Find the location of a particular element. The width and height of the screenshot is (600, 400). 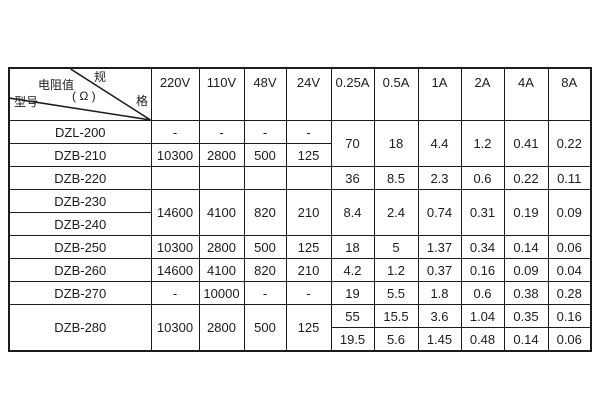

cell-dzb280b-025a: 19.5 is located at coordinates (352, 339).